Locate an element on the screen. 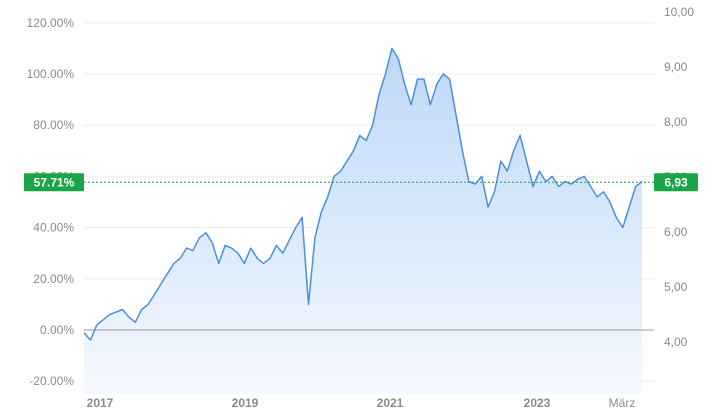 The height and width of the screenshot is (419, 714). x-tick-label: 2019 is located at coordinates (245, 403).